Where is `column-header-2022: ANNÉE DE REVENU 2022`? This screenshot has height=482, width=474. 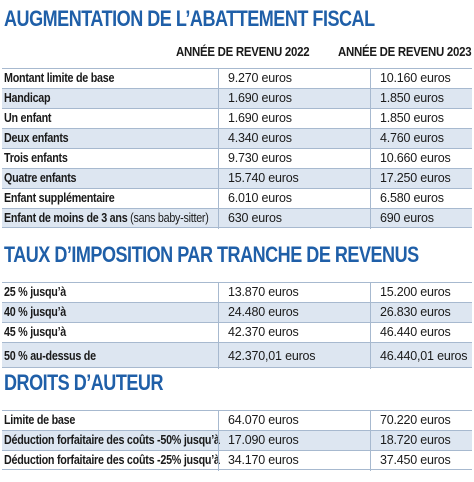 column-header-2022: ANNÉE DE REVENU 2022 is located at coordinates (243, 51).